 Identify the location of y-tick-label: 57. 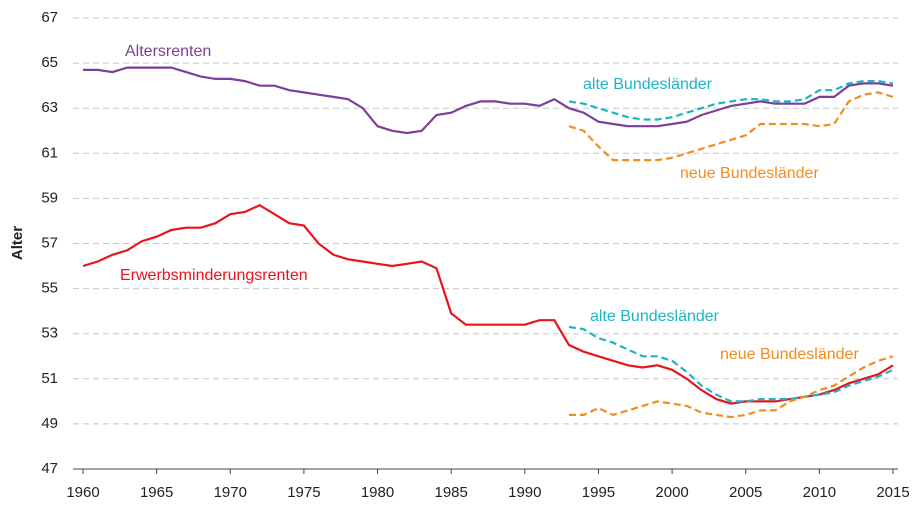
(49, 242).